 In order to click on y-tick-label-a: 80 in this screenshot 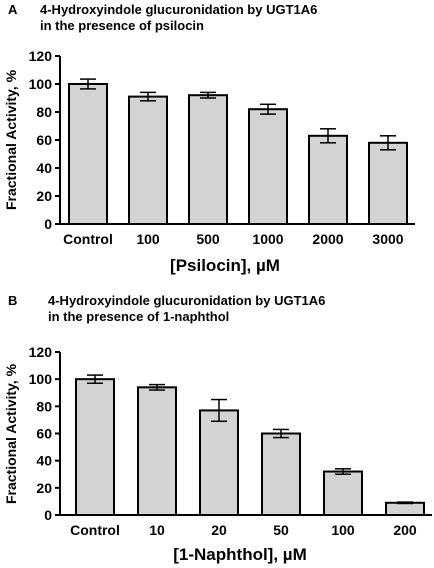, I will do `click(44, 112)`.